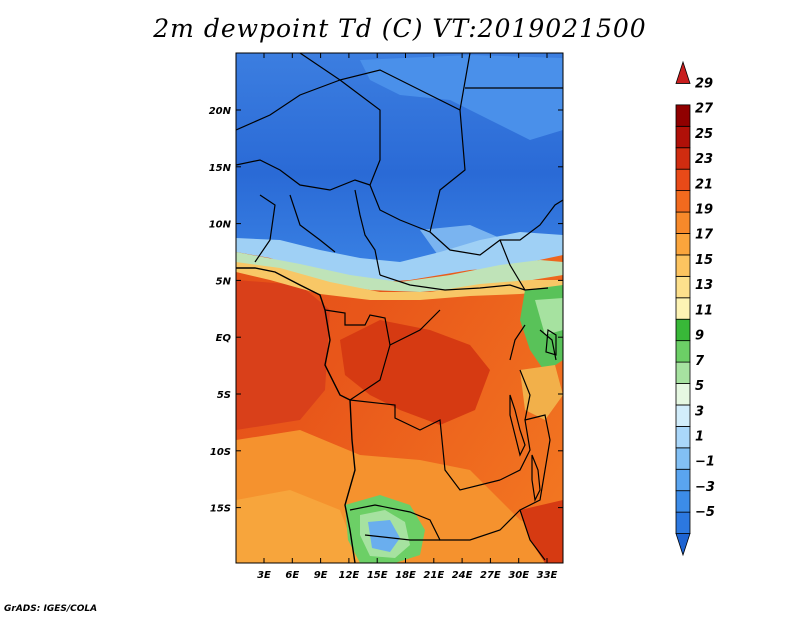  I want to click on lon-label: 18E, so click(405, 575).